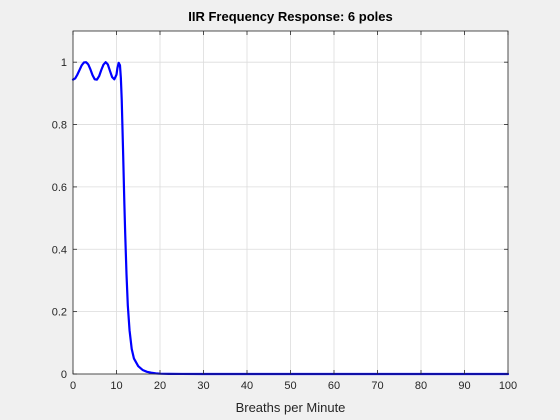  What do you see at coordinates (247, 386) in the screenshot?
I see `x-tick-label: 40` at bounding box center [247, 386].